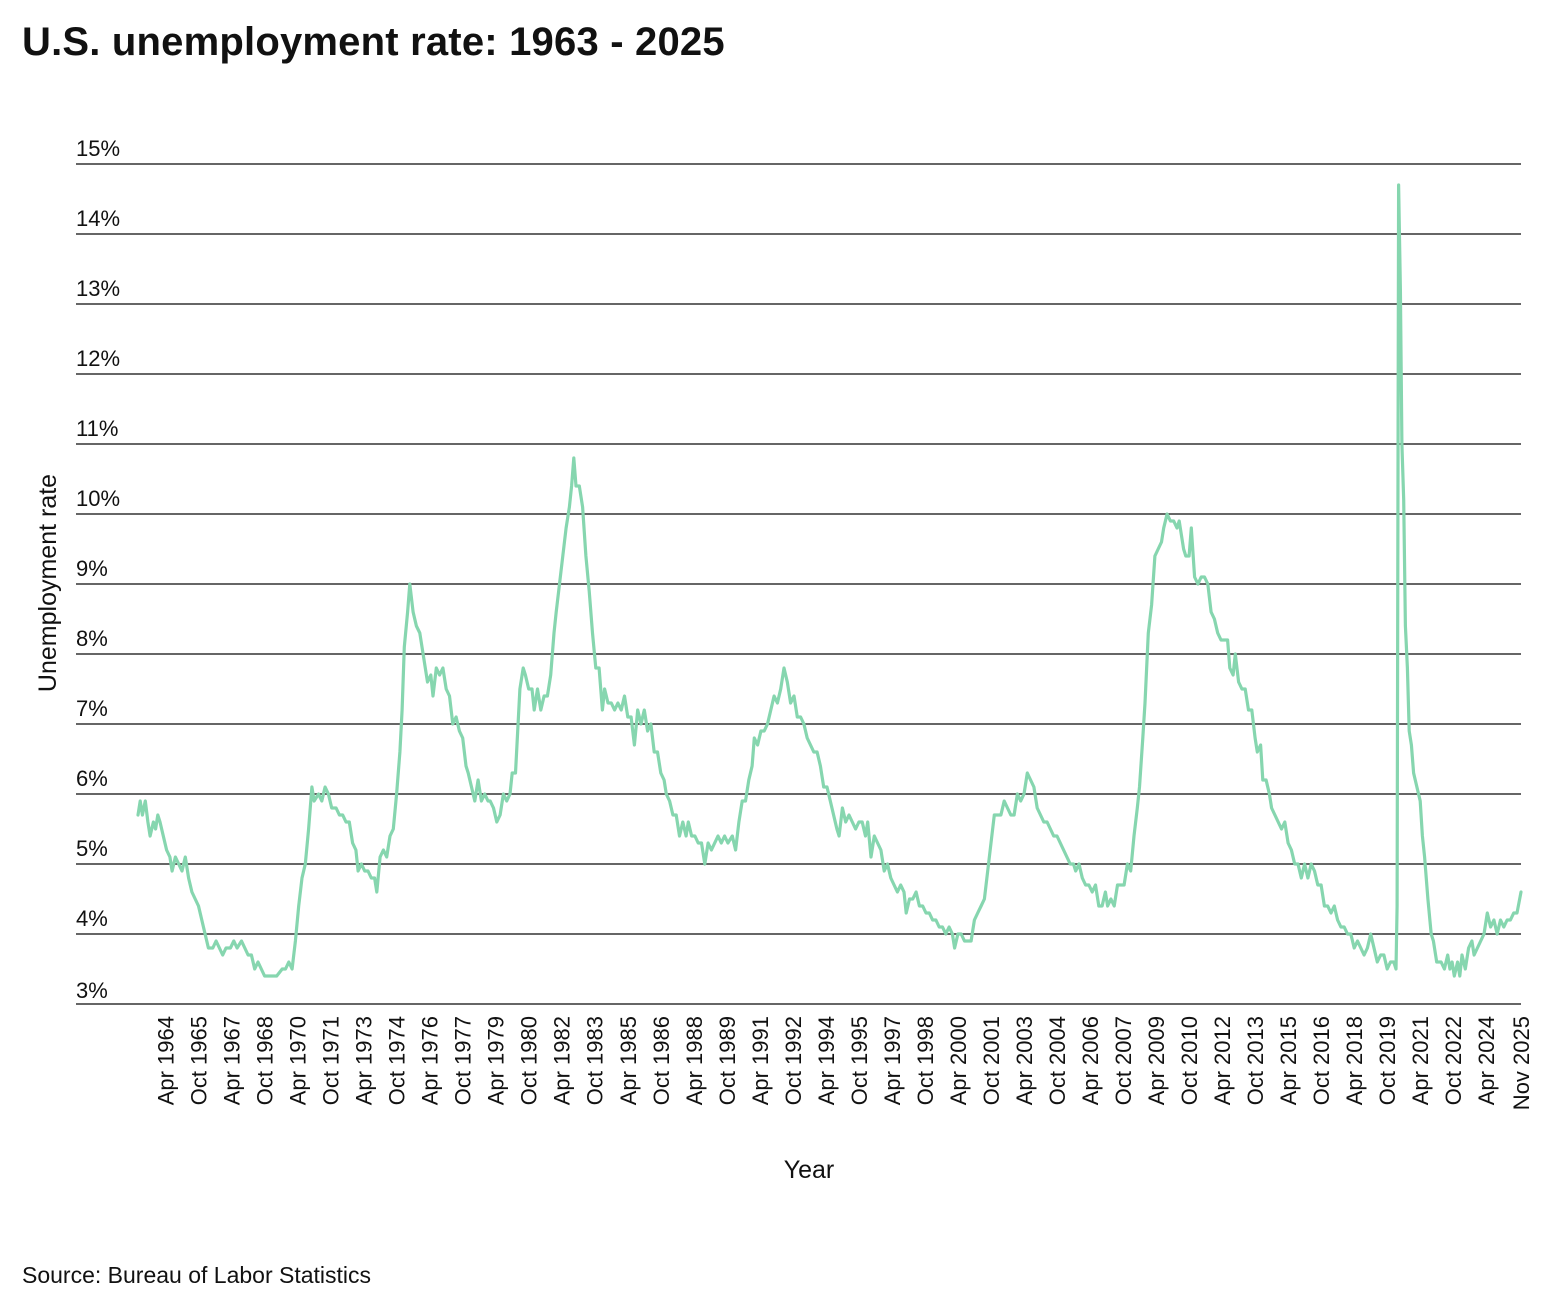 Image resolution: width=1568 pixels, height=1308 pixels. Describe the element at coordinates (331, 1060) in the screenshot. I see `x-tick-label: Oct 1971` at that location.